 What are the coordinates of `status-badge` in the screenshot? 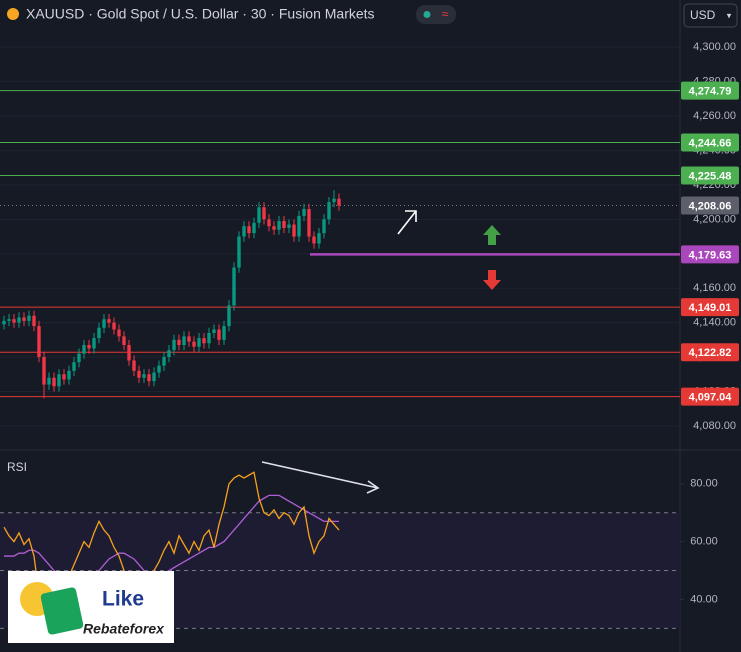 It's located at (436, 14).